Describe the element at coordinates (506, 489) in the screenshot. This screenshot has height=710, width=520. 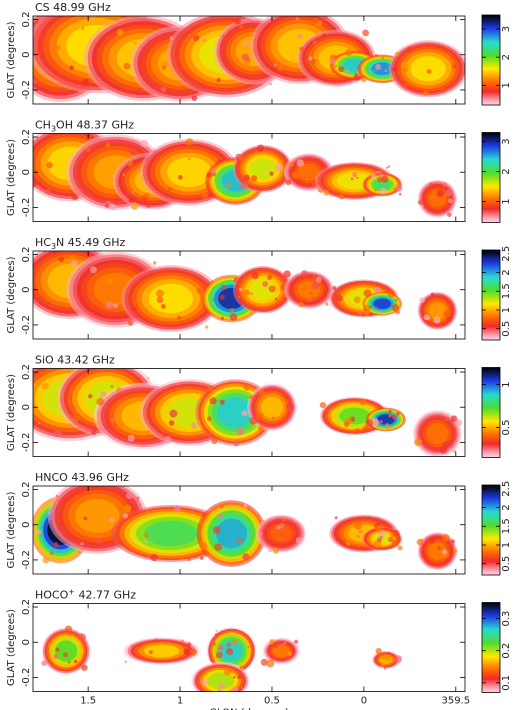
I see `colorbar-tick-label: 2.5` at that location.